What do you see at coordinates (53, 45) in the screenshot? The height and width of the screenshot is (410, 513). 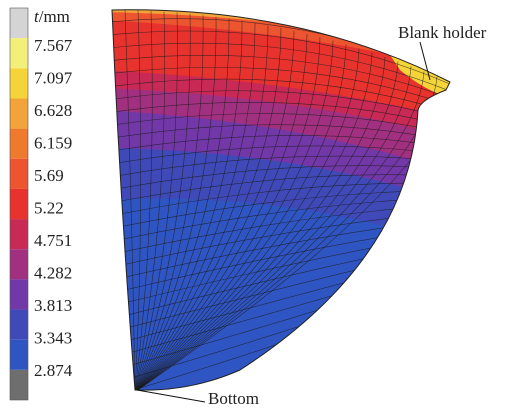 I see `legend-label: 7.567` at bounding box center [53, 45].